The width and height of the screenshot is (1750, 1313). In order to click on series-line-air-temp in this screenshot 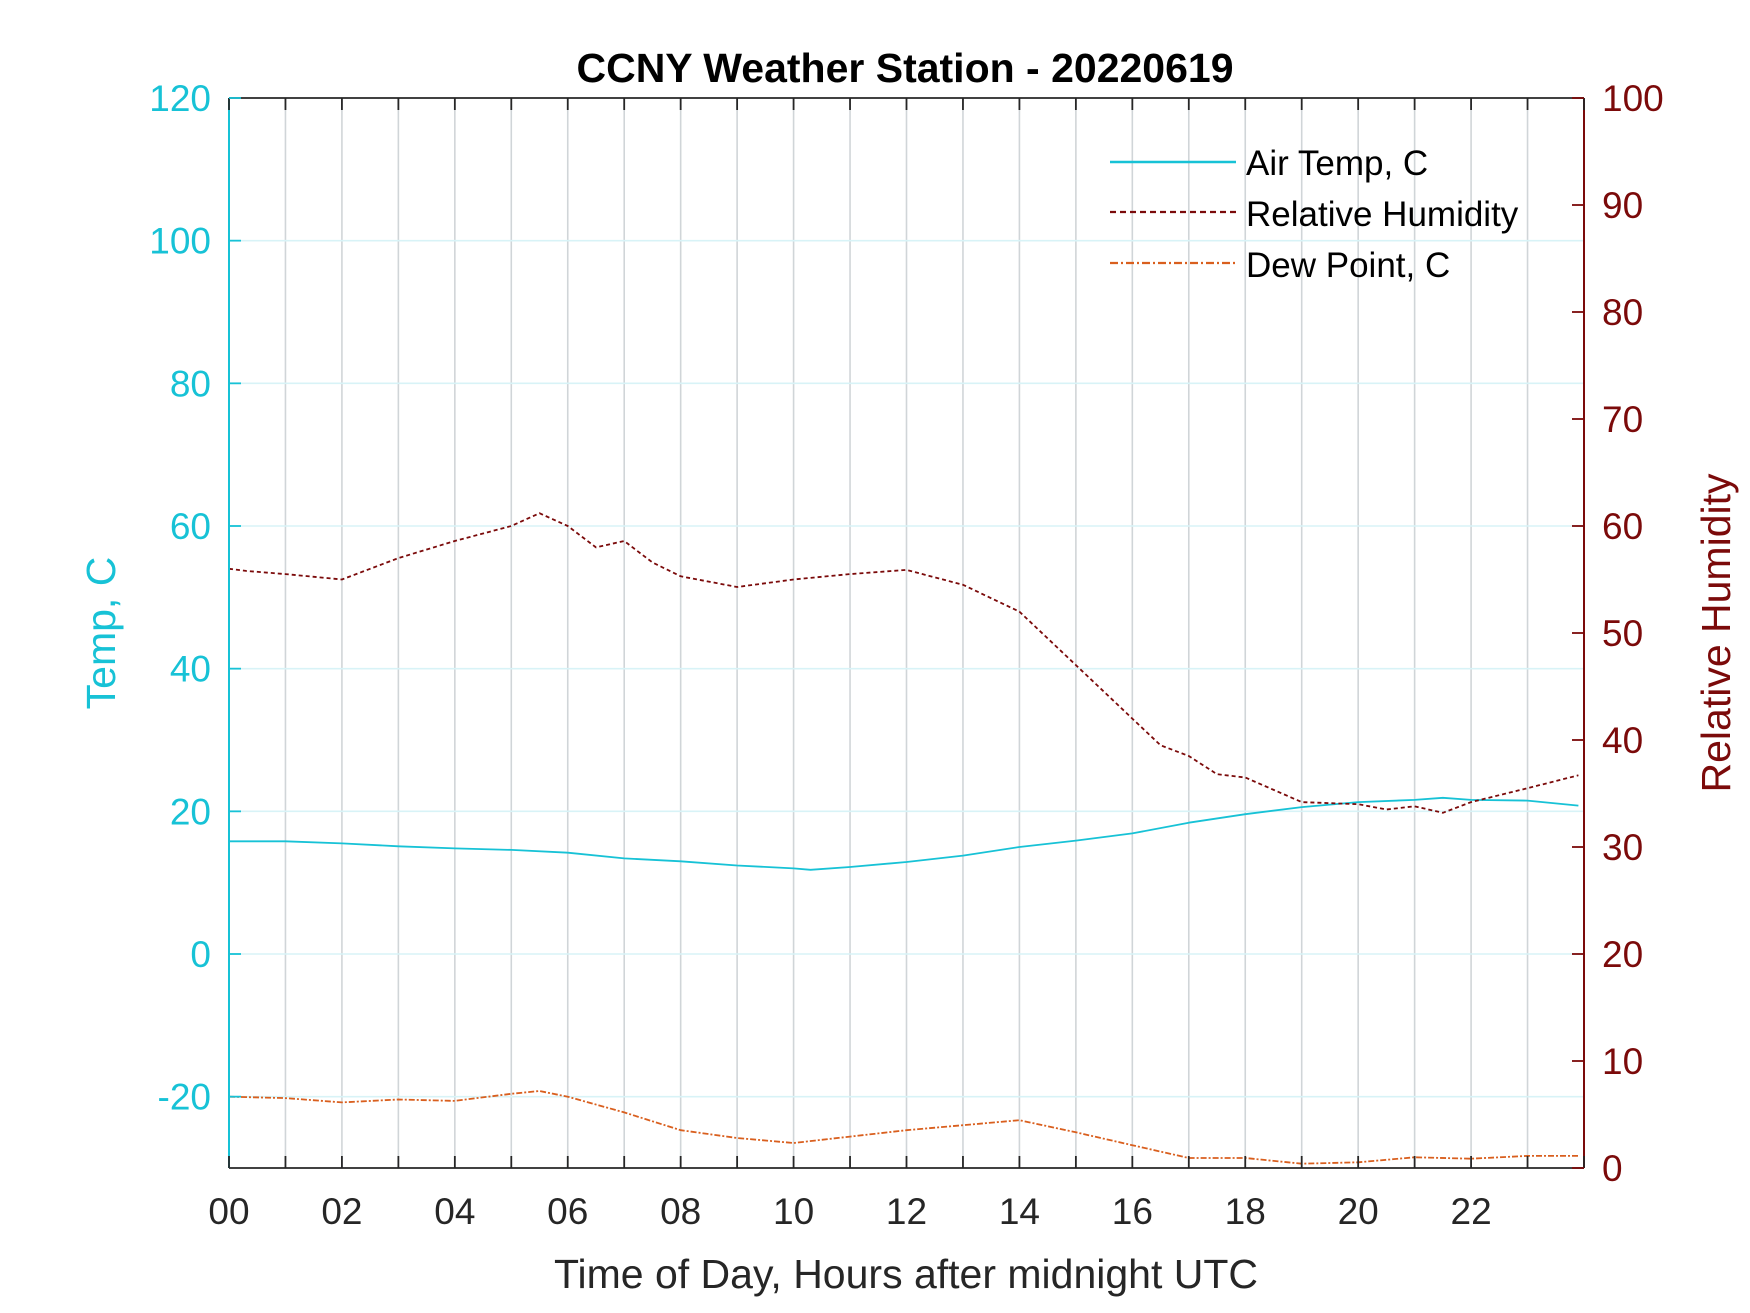, I will do `click(904, 833)`.